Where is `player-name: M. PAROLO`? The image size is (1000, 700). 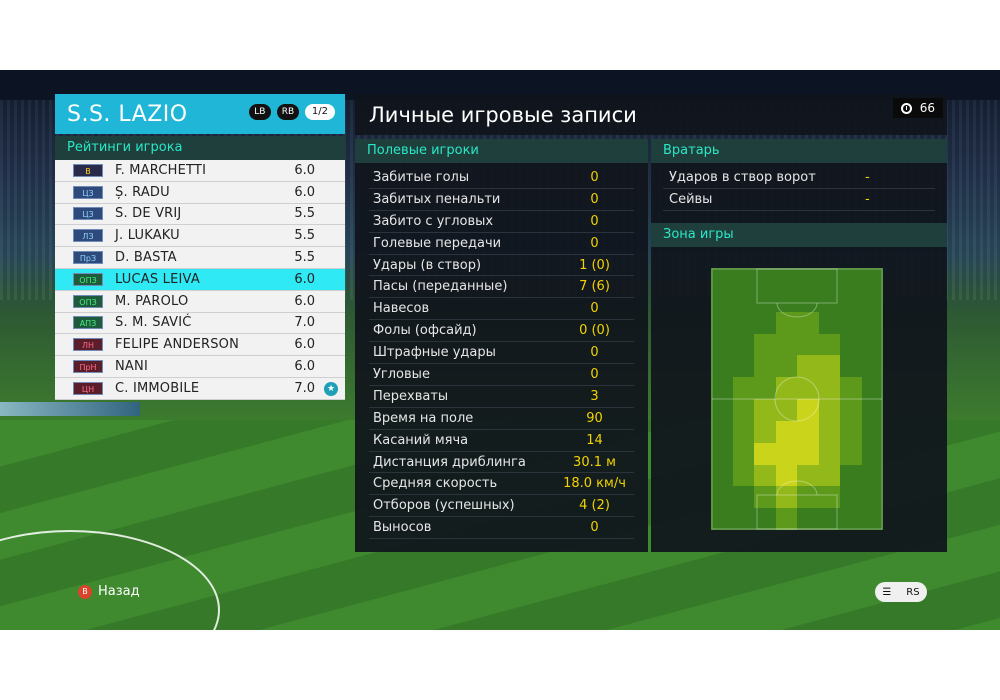 player-name: M. PAROLO is located at coordinates (152, 301).